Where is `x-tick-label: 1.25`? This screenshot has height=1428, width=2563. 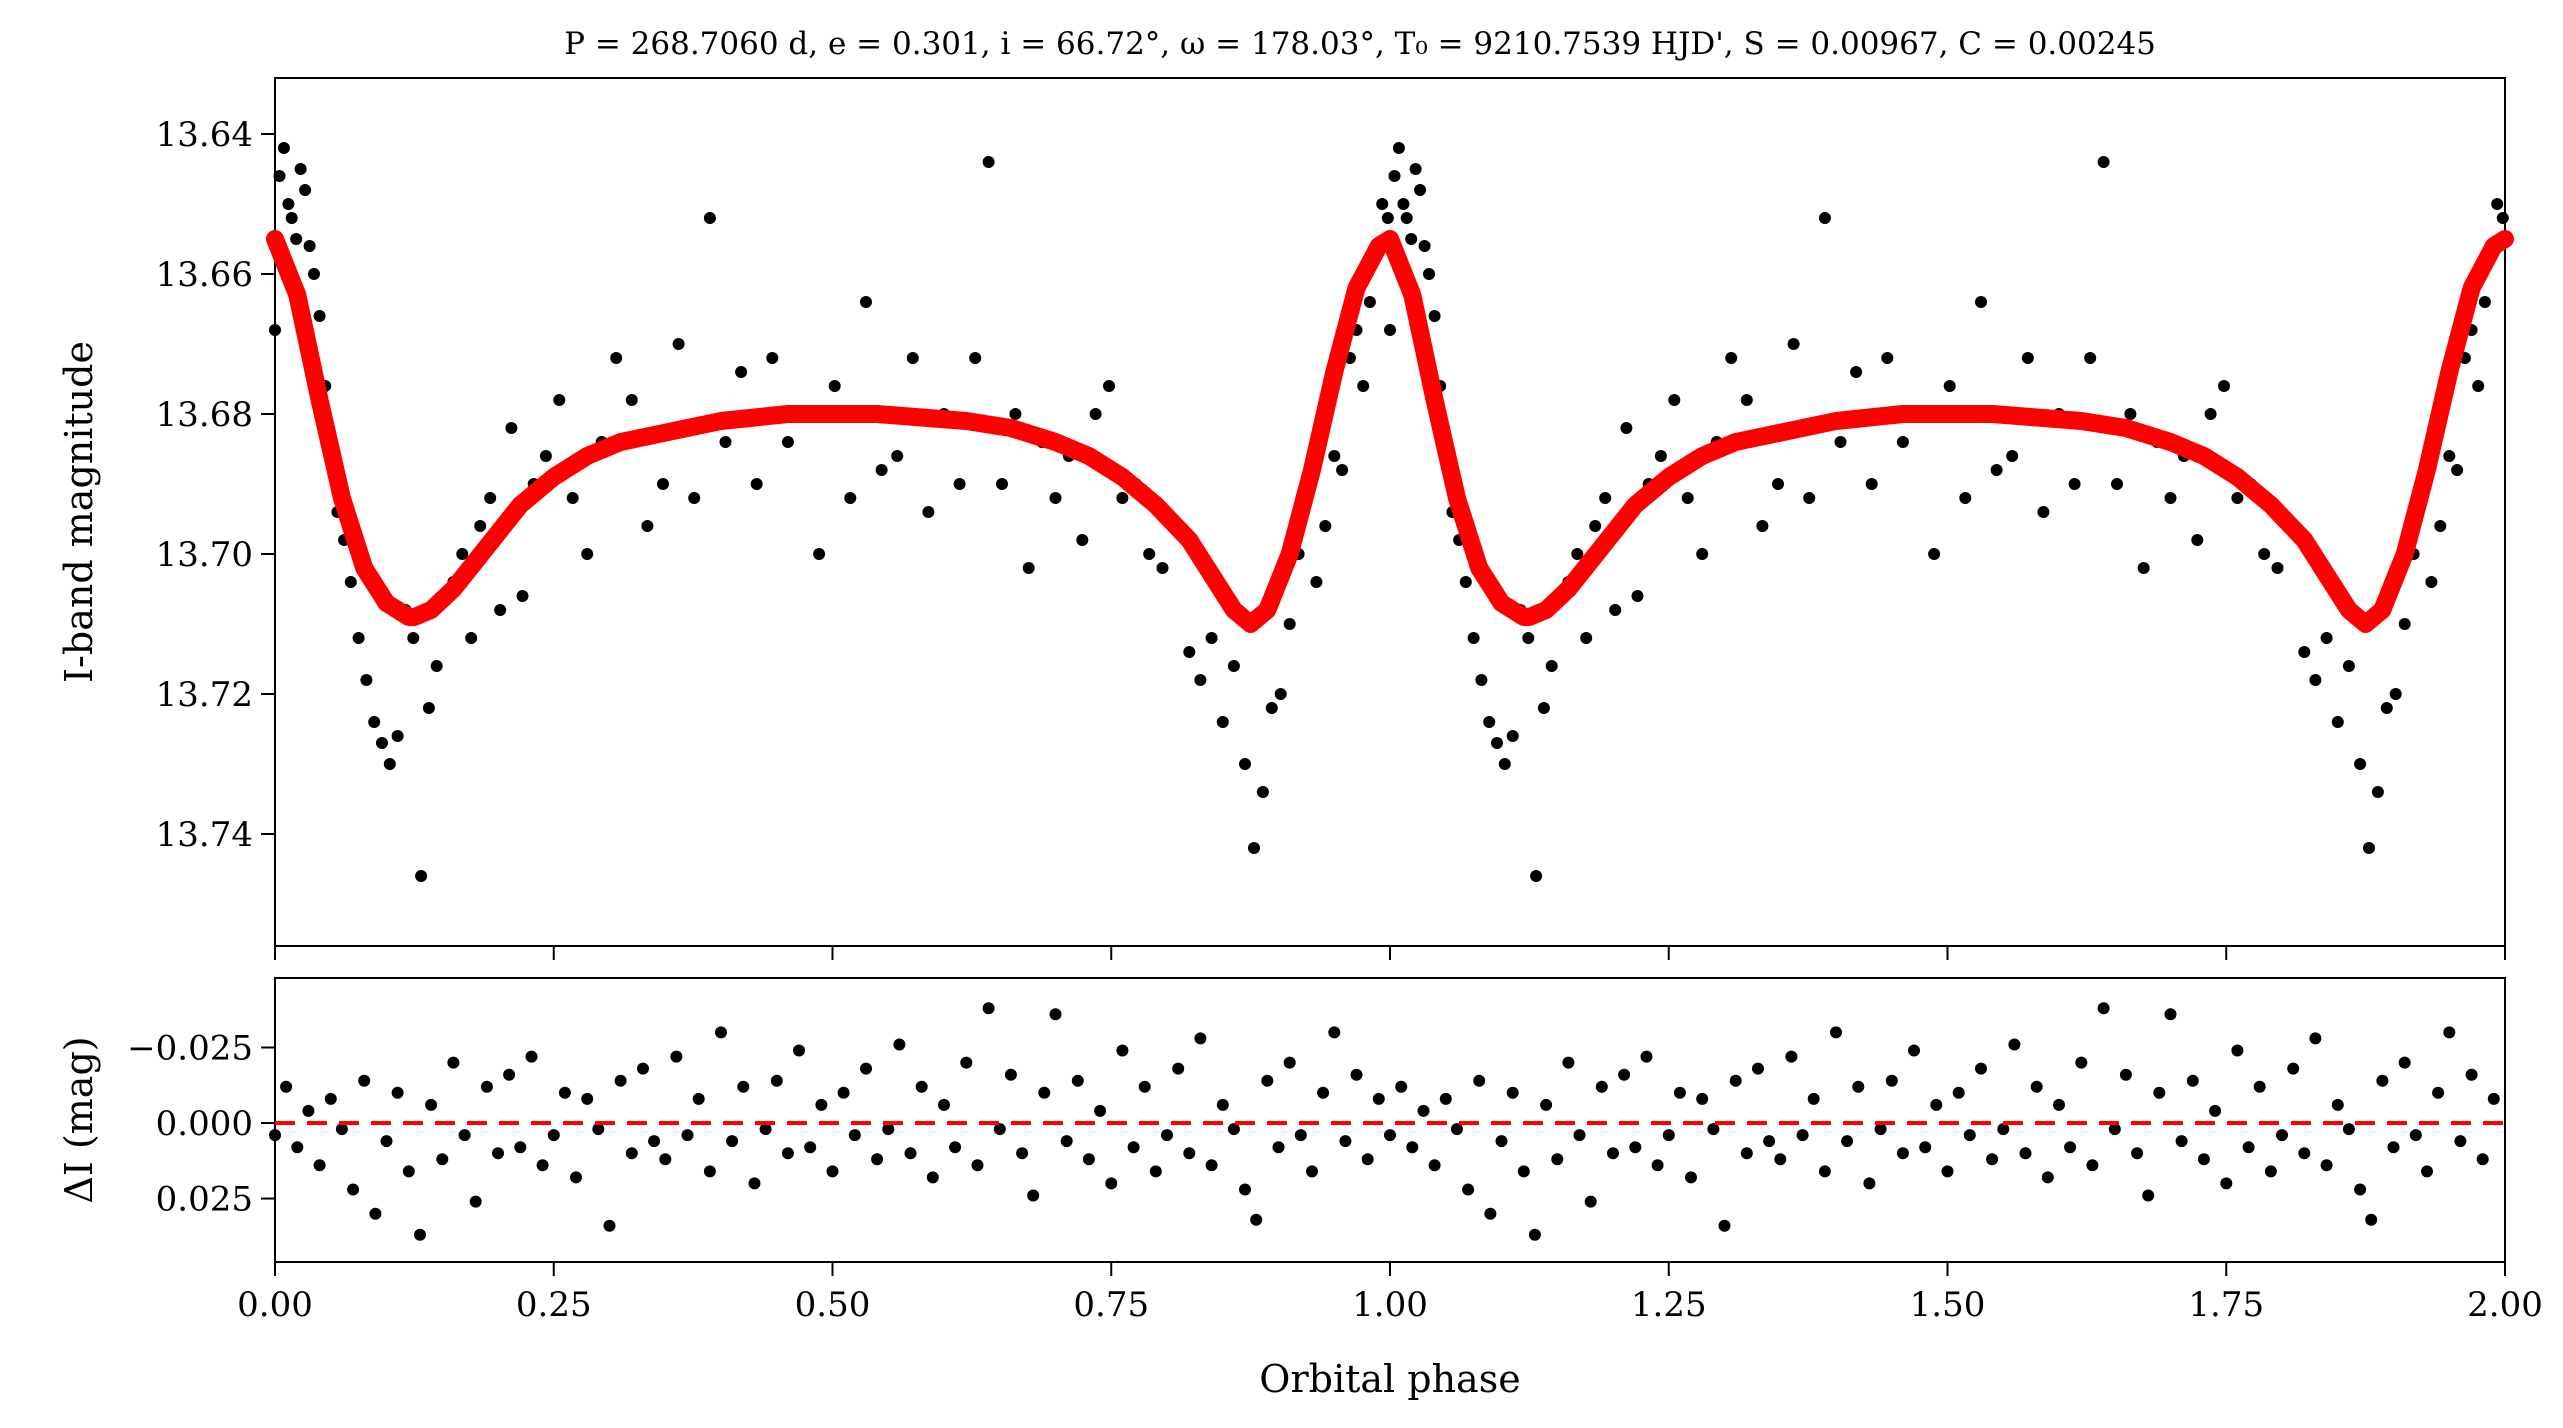
x-tick-label: 1.25 is located at coordinates (1669, 1305).